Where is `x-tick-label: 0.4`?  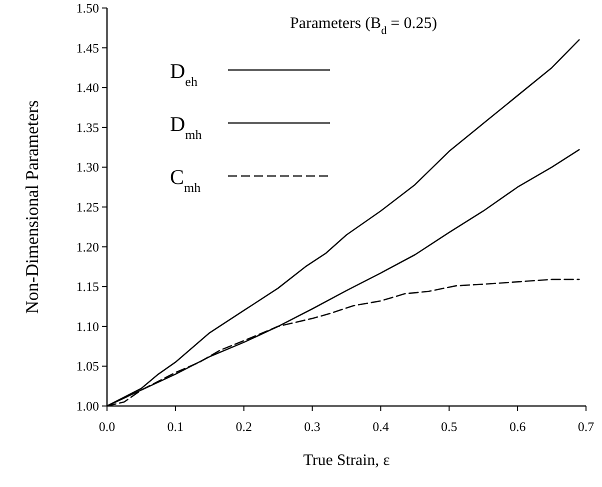
x-tick-label: 0.4 is located at coordinates (381, 426).